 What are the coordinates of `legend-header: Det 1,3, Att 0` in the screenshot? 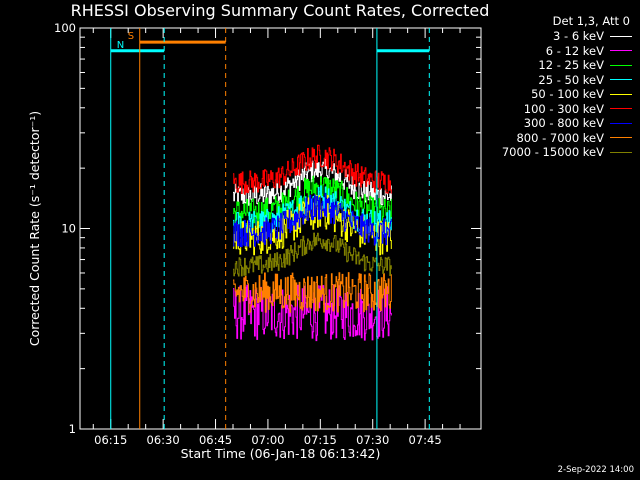 It's located at (591, 21).